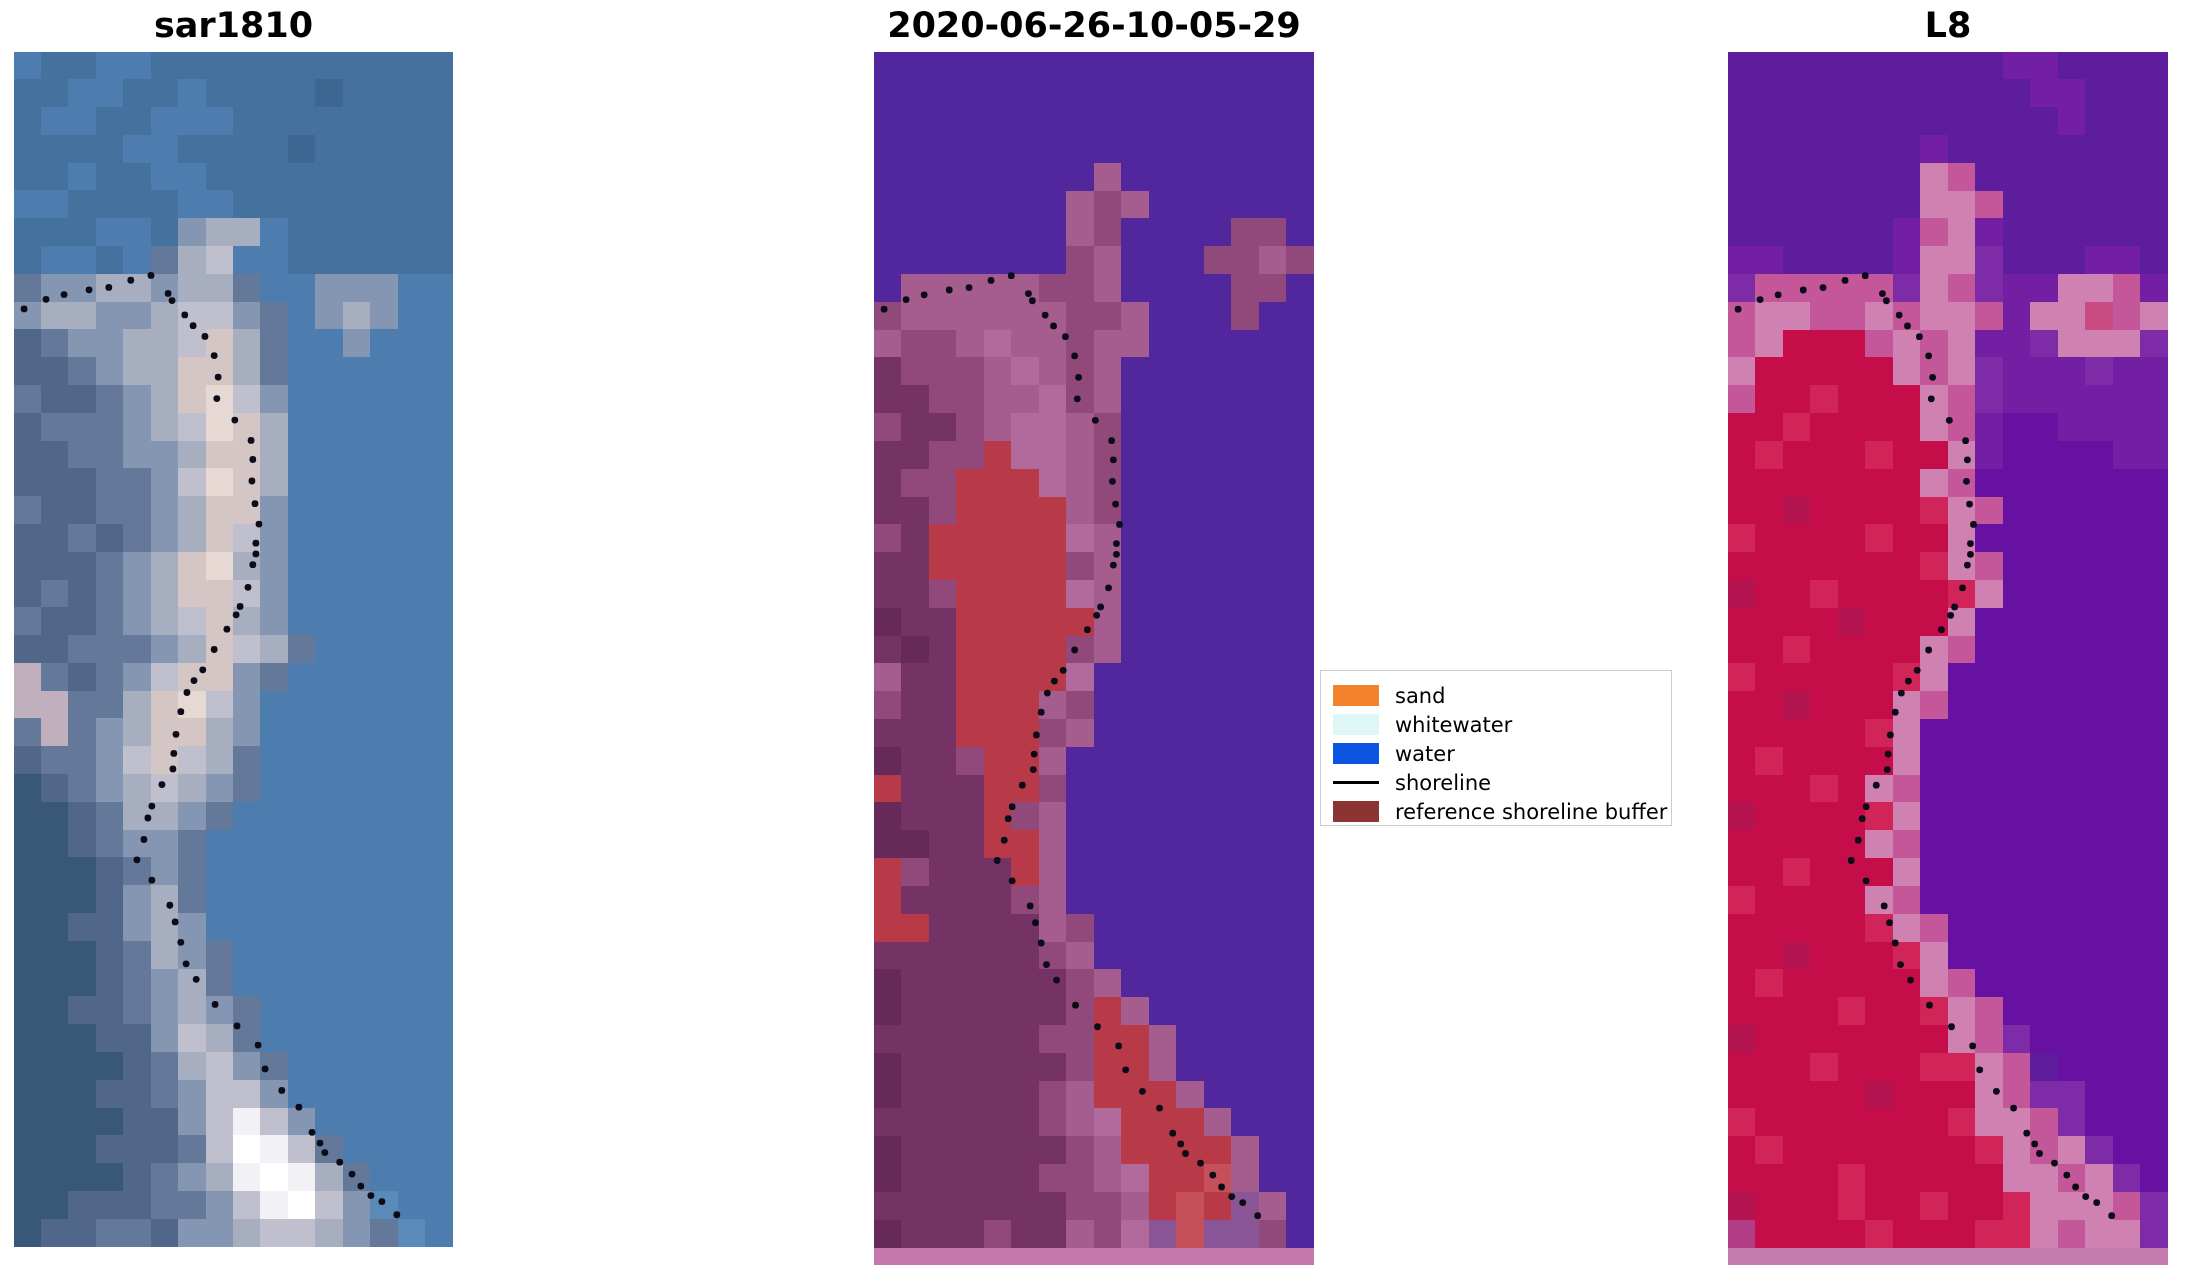 The height and width of the screenshot is (1283, 2185). Describe the element at coordinates (1356, 811) in the screenshot. I see `reference-buffer-swatch` at that location.